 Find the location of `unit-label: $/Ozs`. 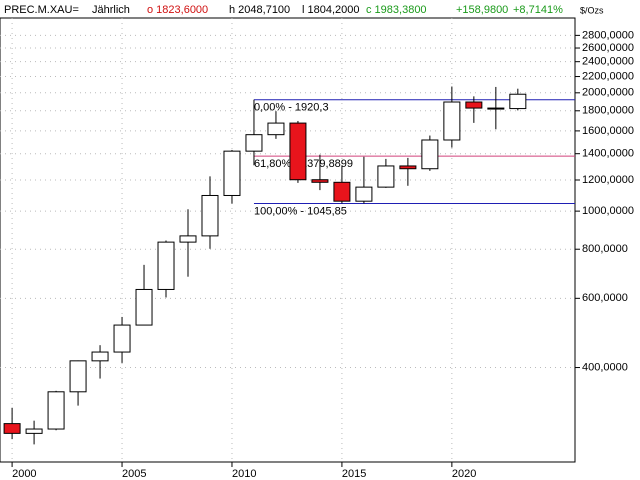

unit-label: $/Ozs is located at coordinates (592, 10).